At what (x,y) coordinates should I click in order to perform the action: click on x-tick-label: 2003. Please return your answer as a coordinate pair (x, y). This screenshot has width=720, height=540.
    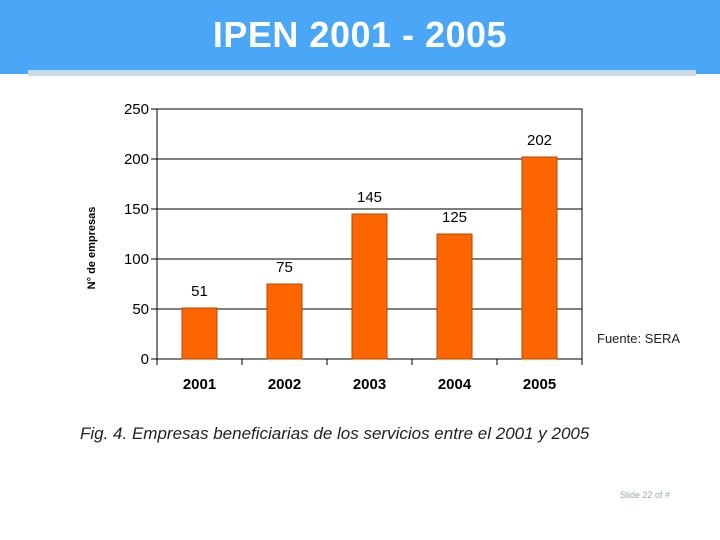
    Looking at the image, I should click on (369, 384).